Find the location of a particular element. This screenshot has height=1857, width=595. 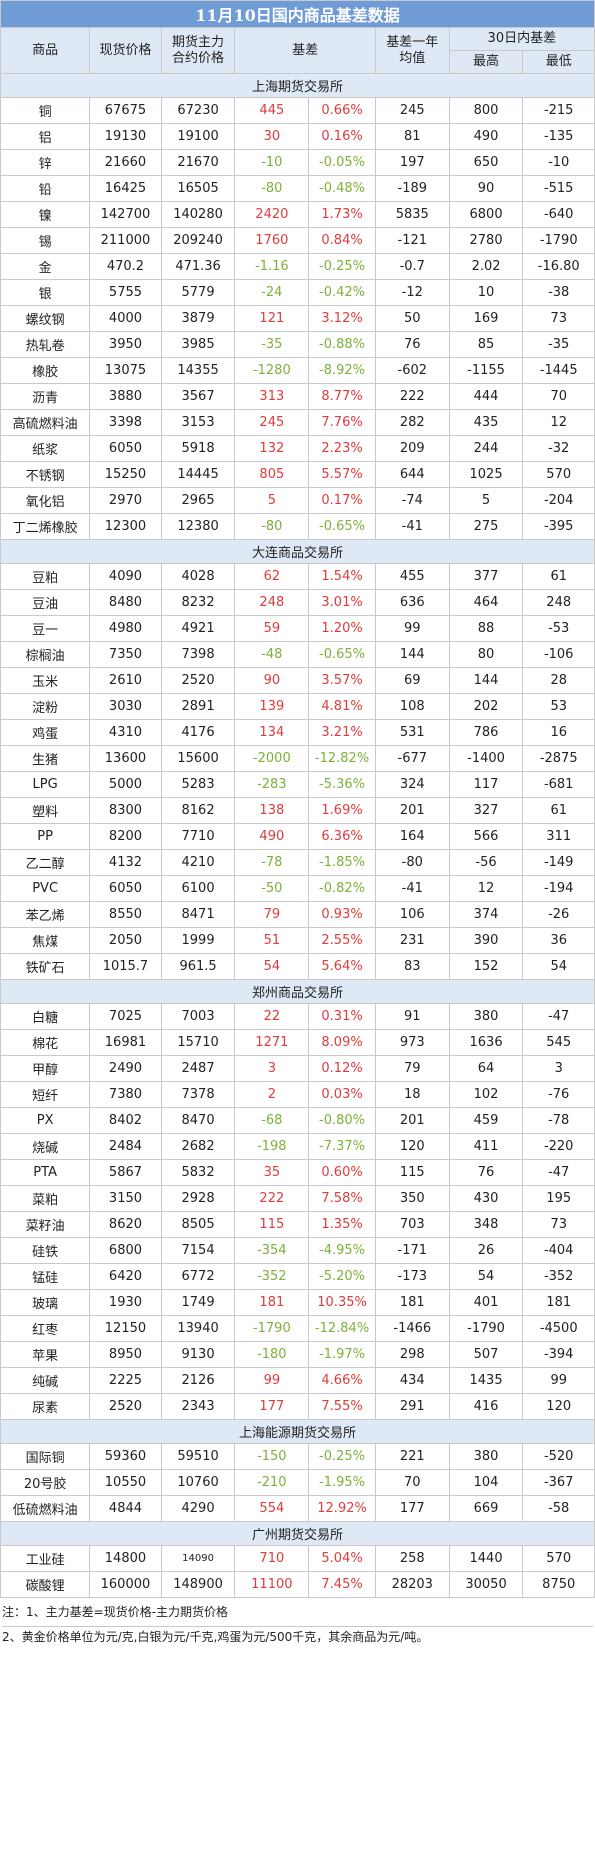

basis-percent: 0.60% is located at coordinates (342, 1172).